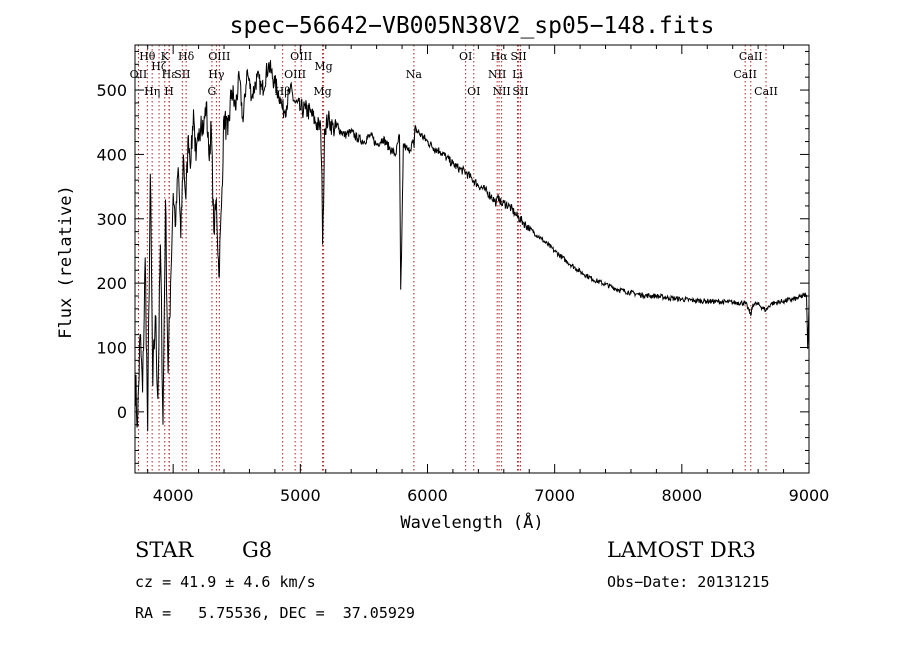 The image size is (900, 649). Describe the element at coordinates (257, 550) in the screenshot. I see `object-subclass: G8` at that location.